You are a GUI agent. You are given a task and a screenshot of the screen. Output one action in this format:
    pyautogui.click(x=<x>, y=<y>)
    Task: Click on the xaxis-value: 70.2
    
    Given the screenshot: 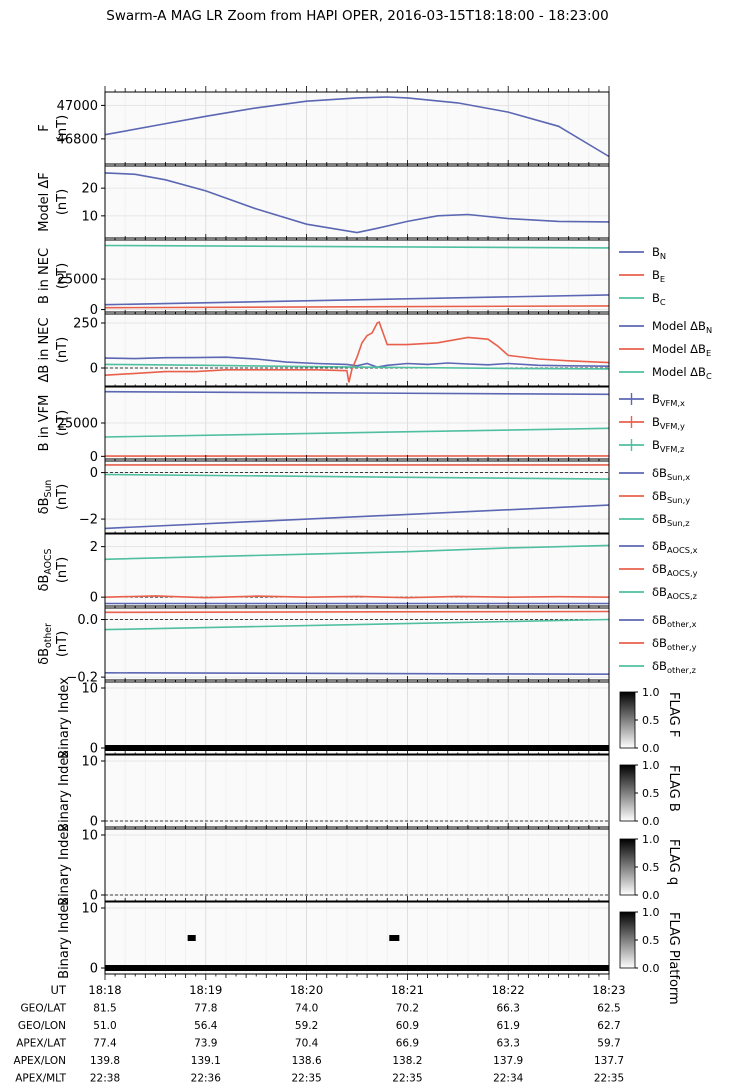 What is the action you would take?
    pyautogui.click(x=407, y=1009)
    